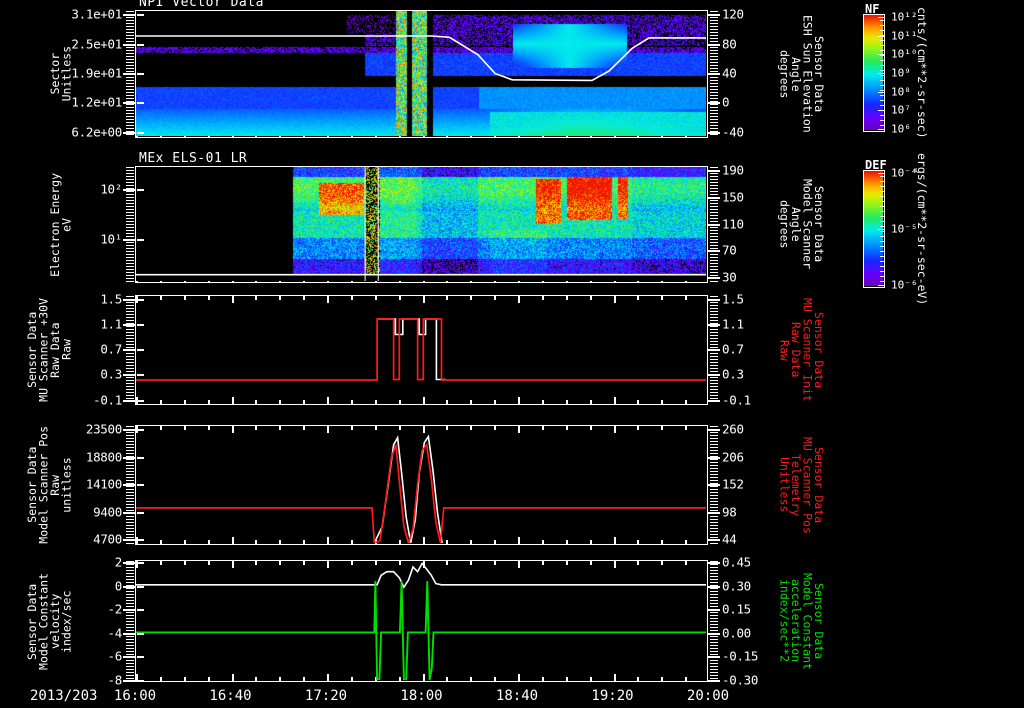 This screenshot has height=708, width=1024. What do you see at coordinates (802, 350) in the screenshot?
I see `axis-label-right-text: Sensor Data MU Scanner Init Raw Data Raw` at bounding box center [802, 350].